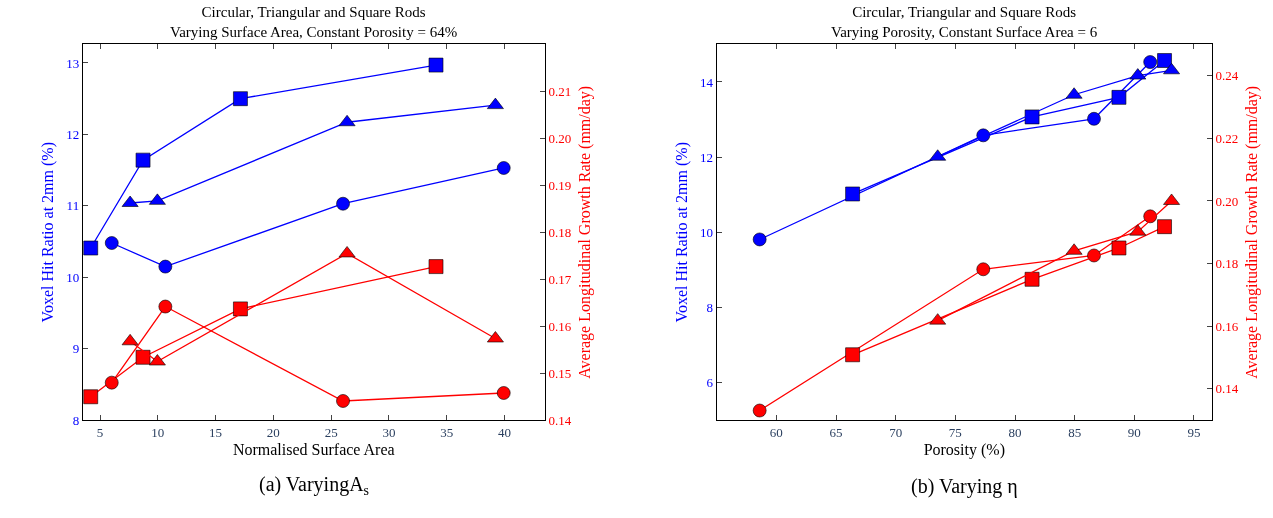  Describe the element at coordinates (216, 432) in the screenshot. I see `x-tick-label: 15` at that location.